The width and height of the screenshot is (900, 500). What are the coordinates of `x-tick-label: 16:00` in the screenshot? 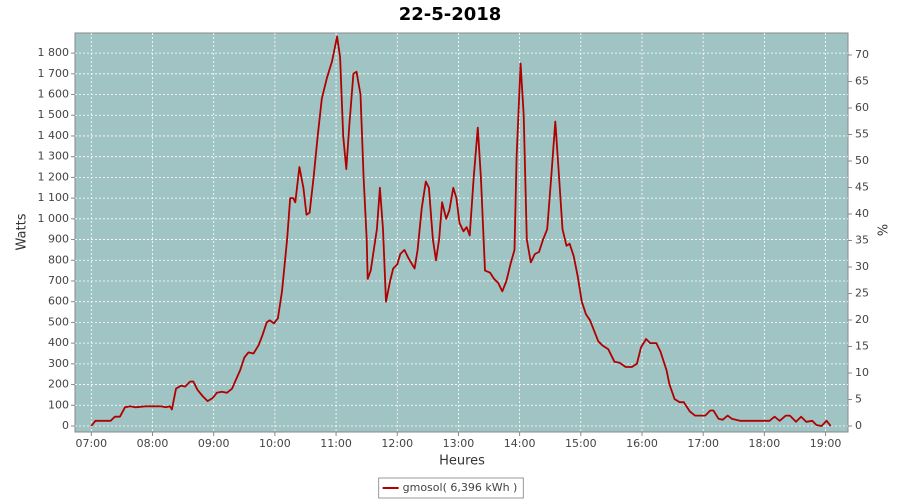 It's located at (642, 443).